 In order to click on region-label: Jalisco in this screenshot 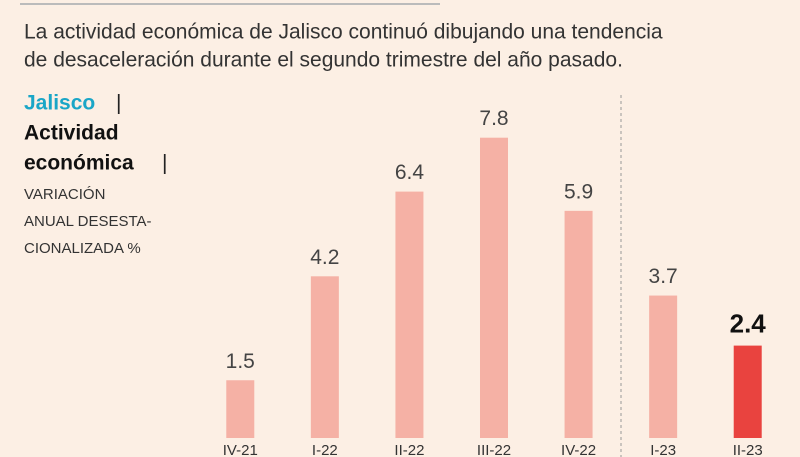, I will do `click(59, 103)`.